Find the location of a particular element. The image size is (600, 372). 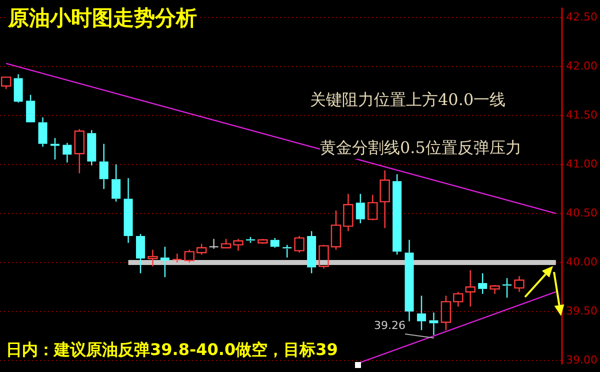

y-tick-label: 40.00 is located at coordinates (582, 261).